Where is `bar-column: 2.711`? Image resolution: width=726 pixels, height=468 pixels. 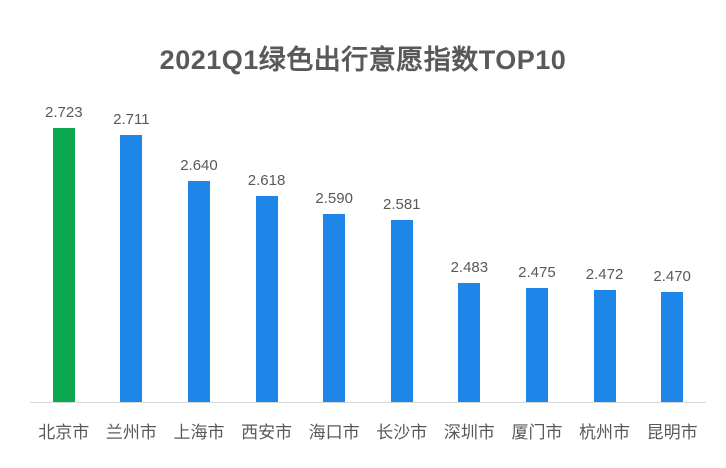
bar-column: 2.711 is located at coordinates (132, 256).